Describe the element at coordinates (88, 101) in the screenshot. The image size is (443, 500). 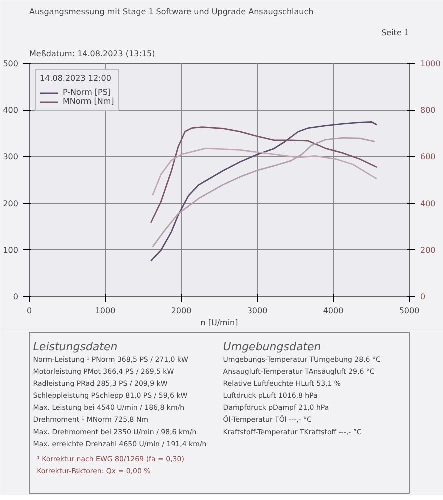
I see `legend-label: MNorm [Nm]` at that location.